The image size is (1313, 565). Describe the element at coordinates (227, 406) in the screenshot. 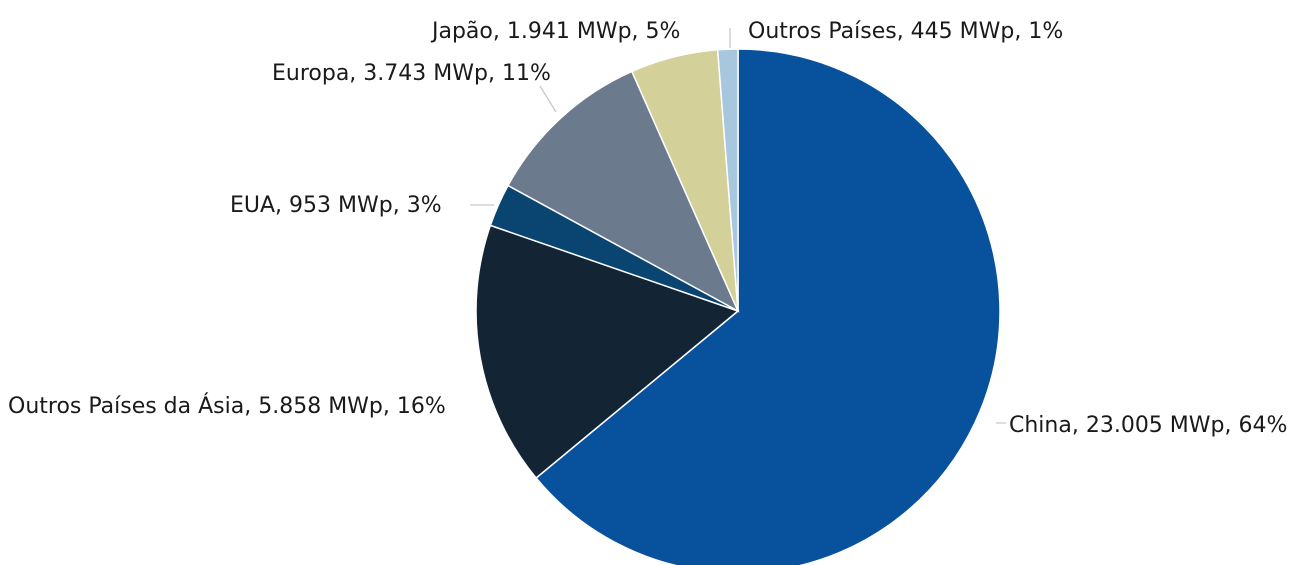

I see `data-label-outros-paises-asia: Outros Países da Ásia, 5.858 MWp, 16%` at that location.